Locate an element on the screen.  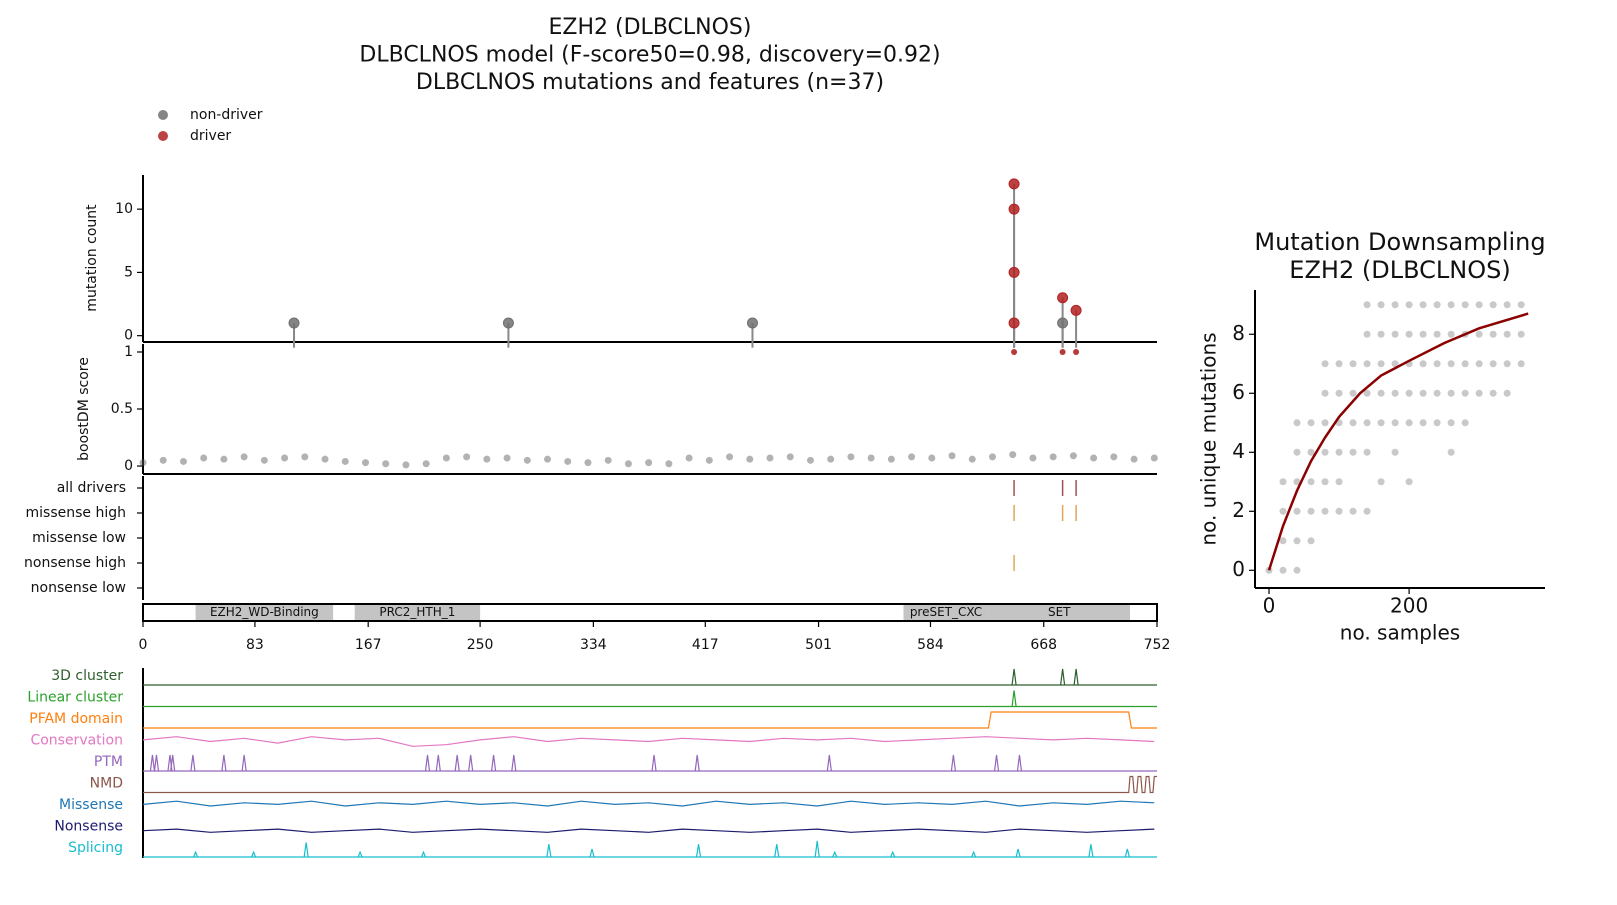
row-label: nonsense high is located at coordinates (75, 563).